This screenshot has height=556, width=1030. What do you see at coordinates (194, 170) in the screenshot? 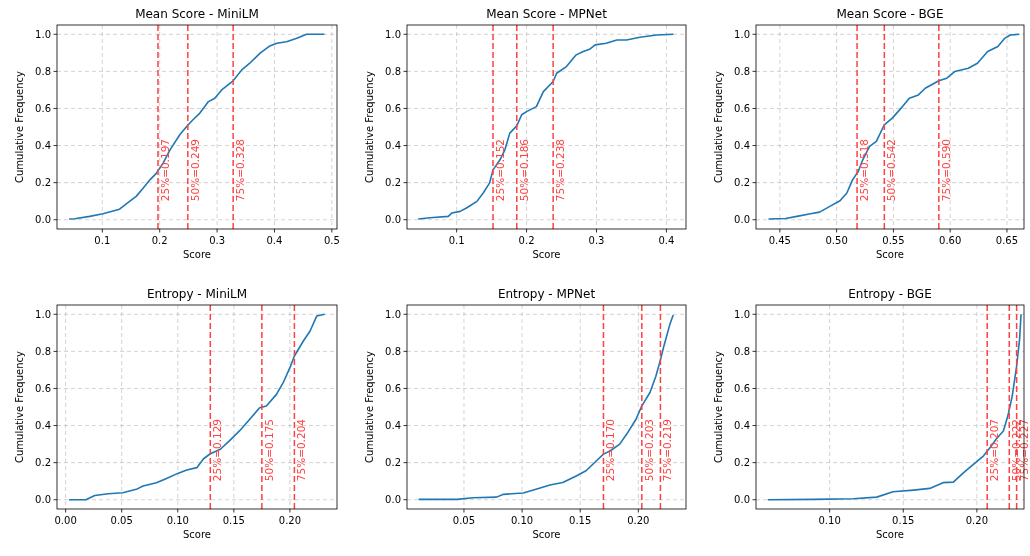
I see `ref-line-label: 50%=0.249` at bounding box center [194, 170].